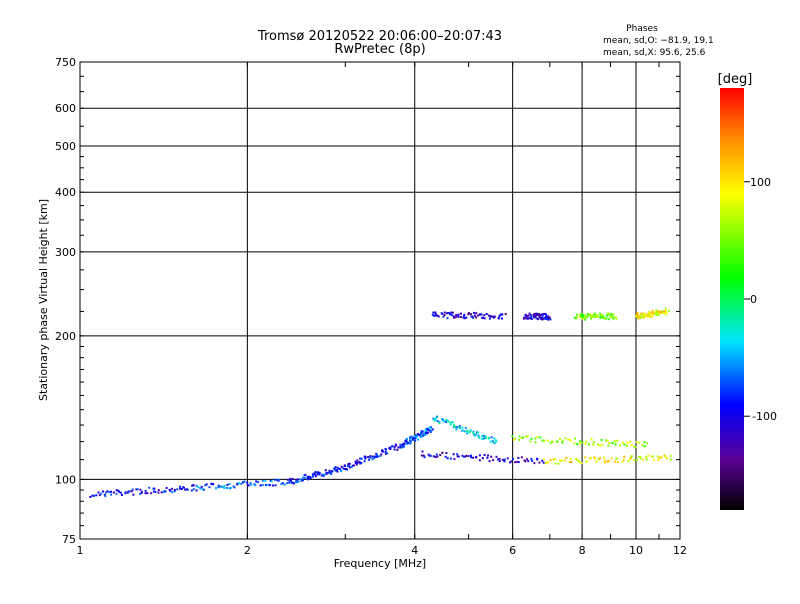  I want to click on x-tick-label: 8, so click(582, 550).